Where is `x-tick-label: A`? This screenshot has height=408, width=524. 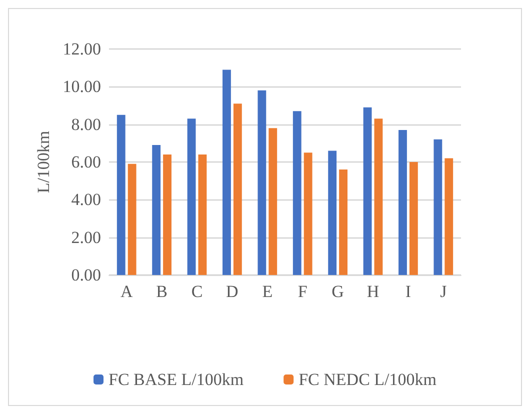 x-tick-label: A is located at coordinates (127, 291).